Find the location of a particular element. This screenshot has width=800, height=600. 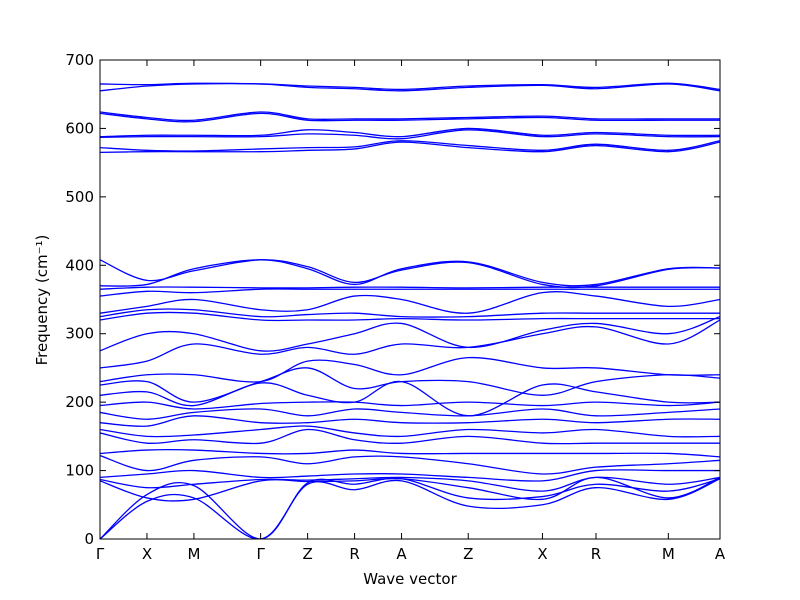

y-tick-label: 700 is located at coordinates (79, 60).